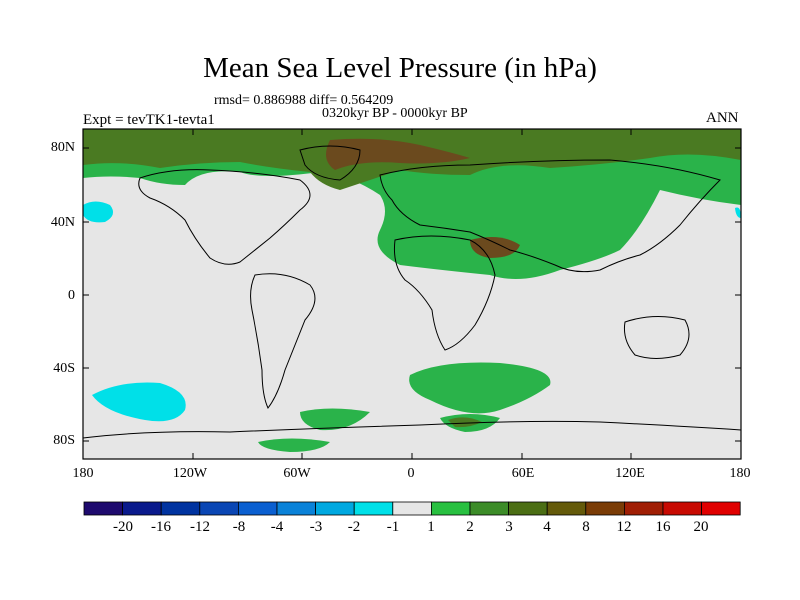 The width and height of the screenshot is (800, 600). Describe the element at coordinates (400, 68) in the screenshot. I see `map-title: Mean Sea Level Pressure (in hPa)` at that location.